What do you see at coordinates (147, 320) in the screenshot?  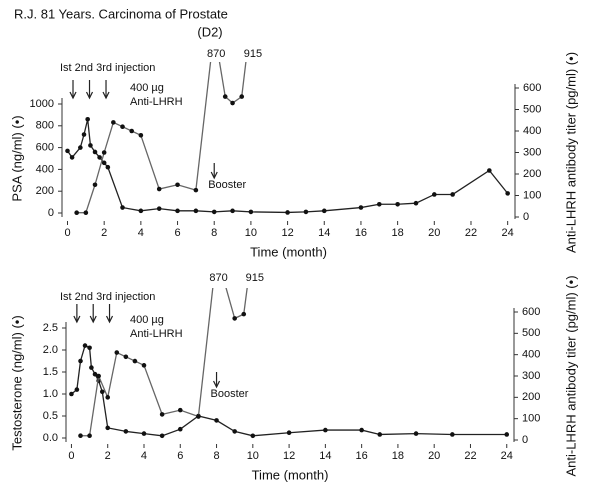 I see `annotation: 400 µg` at bounding box center [147, 320].